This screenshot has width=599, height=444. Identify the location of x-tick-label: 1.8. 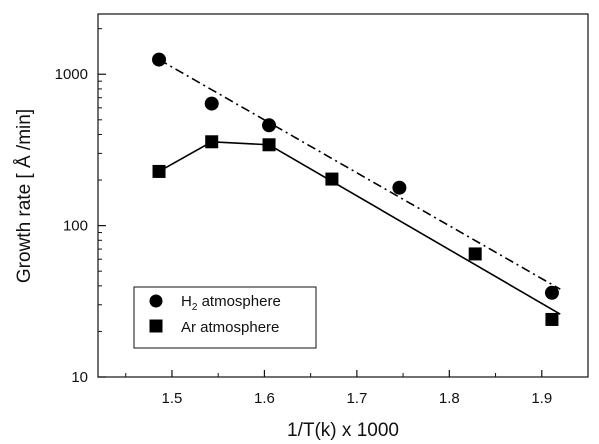
(449, 398).